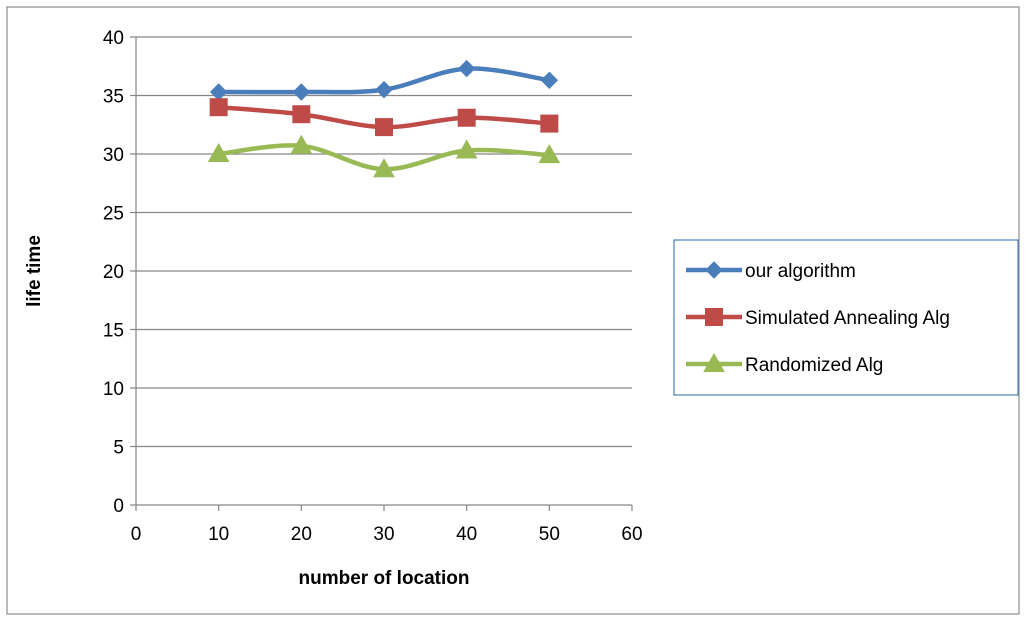 This screenshot has height=626, width=1026. Describe the element at coordinates (113, 272) in the screenshot. I see `y-tick-label: 20` at that location.